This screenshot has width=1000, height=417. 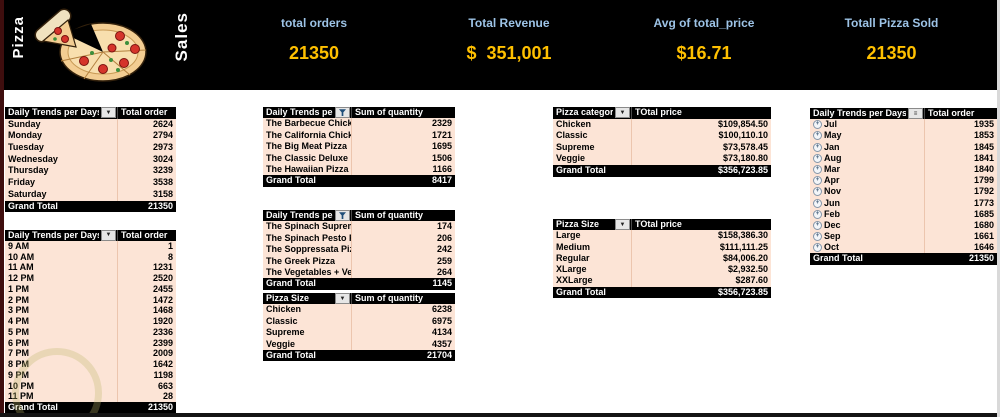 What do you see at coordinates (359, 124) in the screenshot?
I see `table-row: The Barbecue Chicken Pi2329` at bounding box center [359, 124].